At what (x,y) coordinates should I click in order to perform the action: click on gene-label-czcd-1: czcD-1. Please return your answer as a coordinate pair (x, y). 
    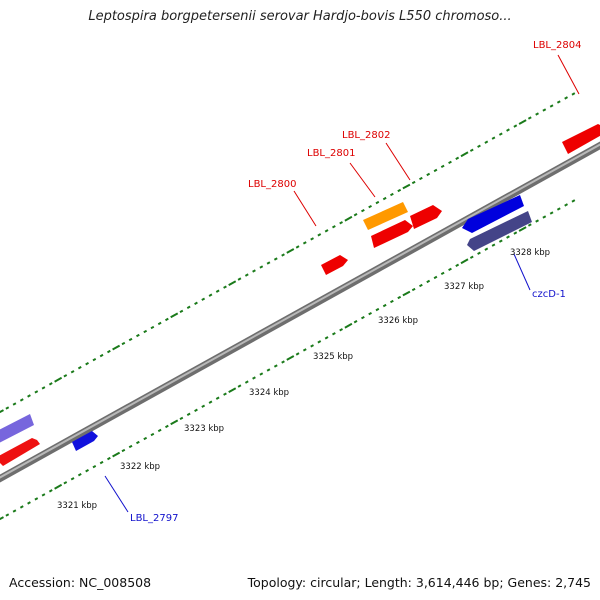
    Looking at the image, I should click on (549, 294).